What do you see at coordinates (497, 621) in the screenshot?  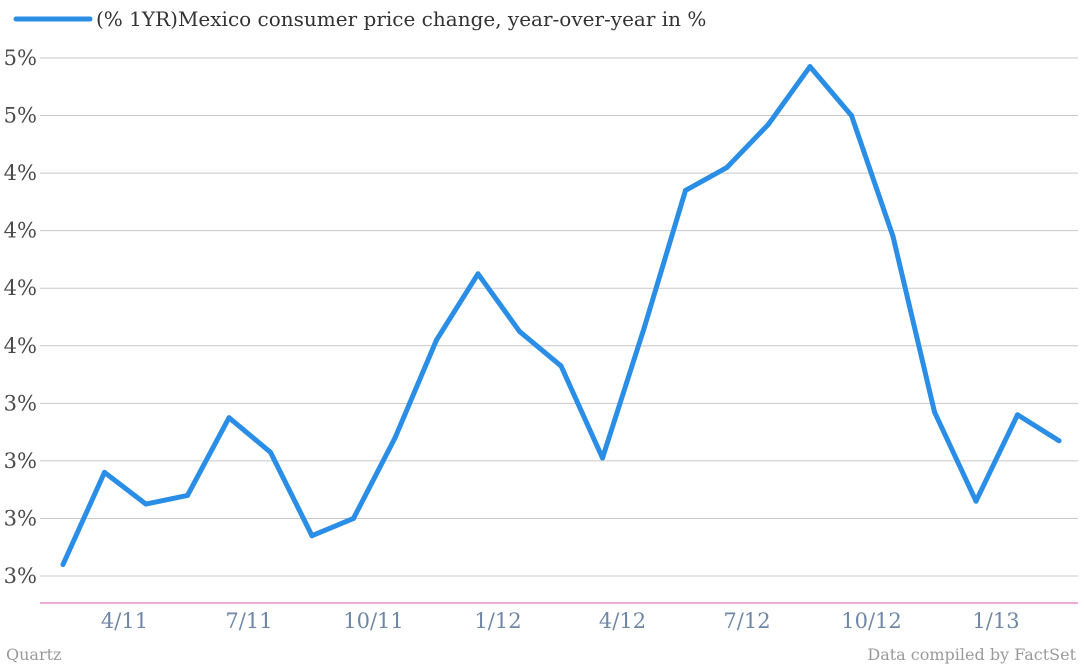 I see `x-tick-label: 1/12` at bounding box center [497, 621].